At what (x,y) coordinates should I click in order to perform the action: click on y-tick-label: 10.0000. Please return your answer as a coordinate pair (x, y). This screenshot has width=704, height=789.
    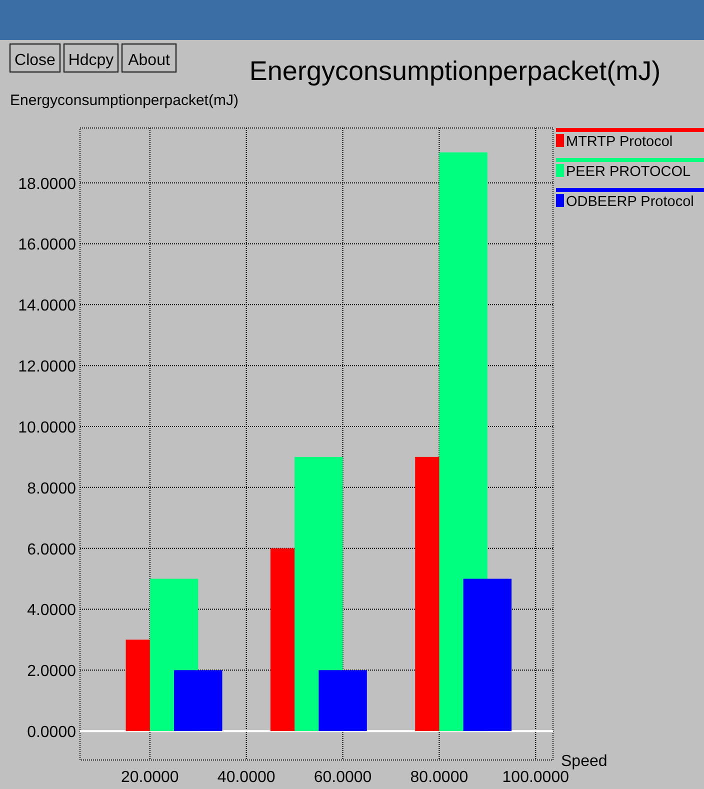
    Looking at the image, I should click on (47, 427).